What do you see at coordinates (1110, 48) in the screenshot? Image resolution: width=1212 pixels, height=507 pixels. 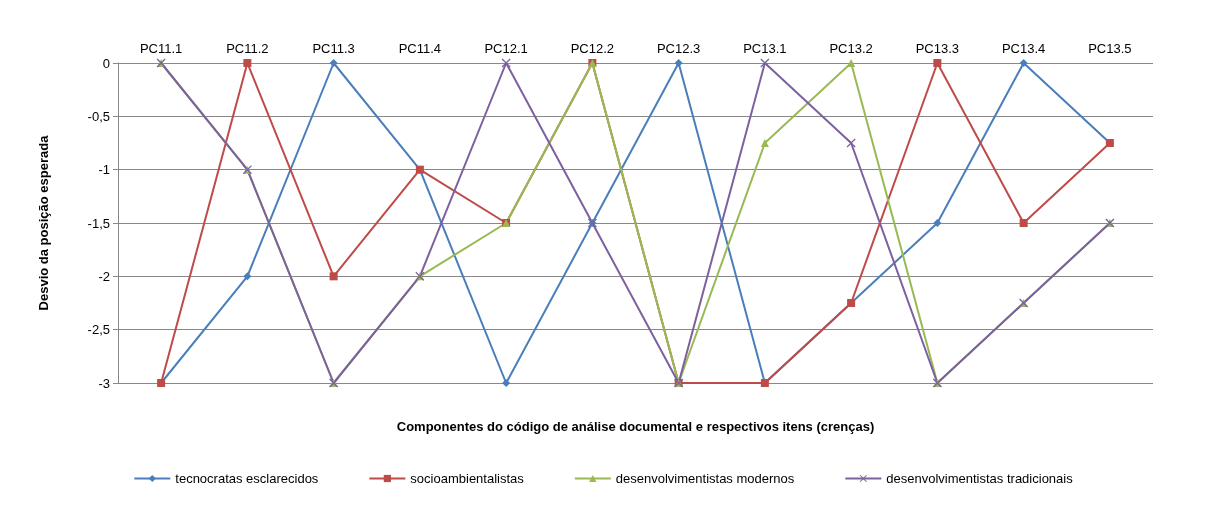 I see `x-tick-label: PC13.5` at bounding box center [1110, 48].